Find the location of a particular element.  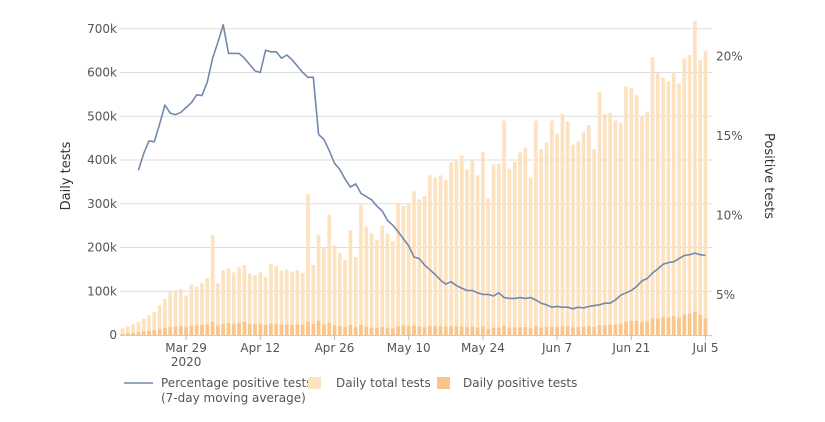

x-tick-label: Apr 12 is located at coordinates (260, 348).